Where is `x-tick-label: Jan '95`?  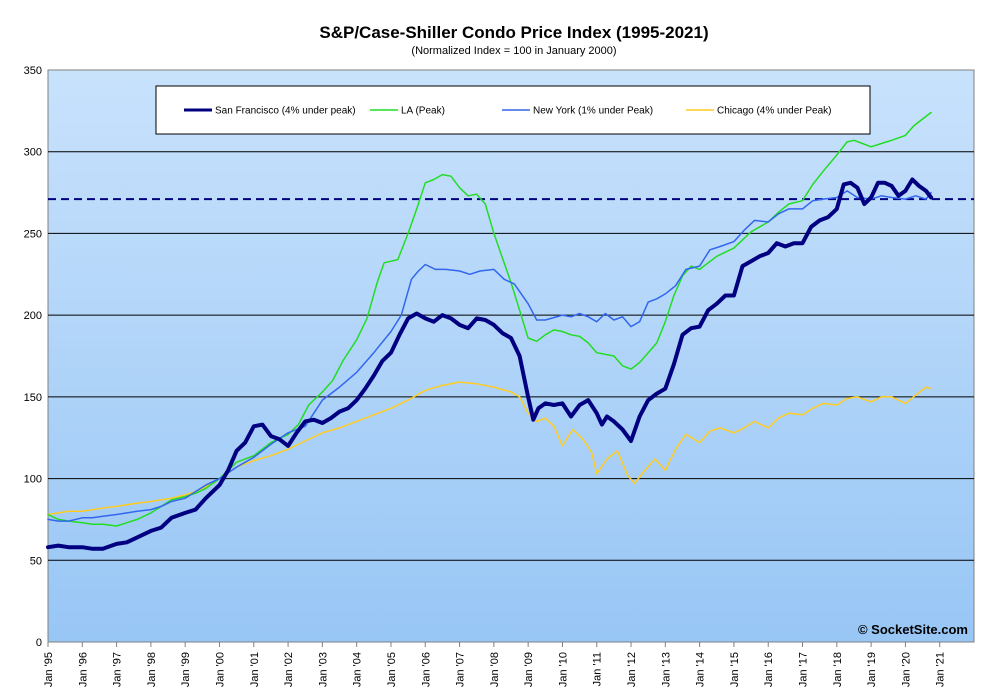
x-tick-label: Jan '95 is located at coordinates (49, 669).